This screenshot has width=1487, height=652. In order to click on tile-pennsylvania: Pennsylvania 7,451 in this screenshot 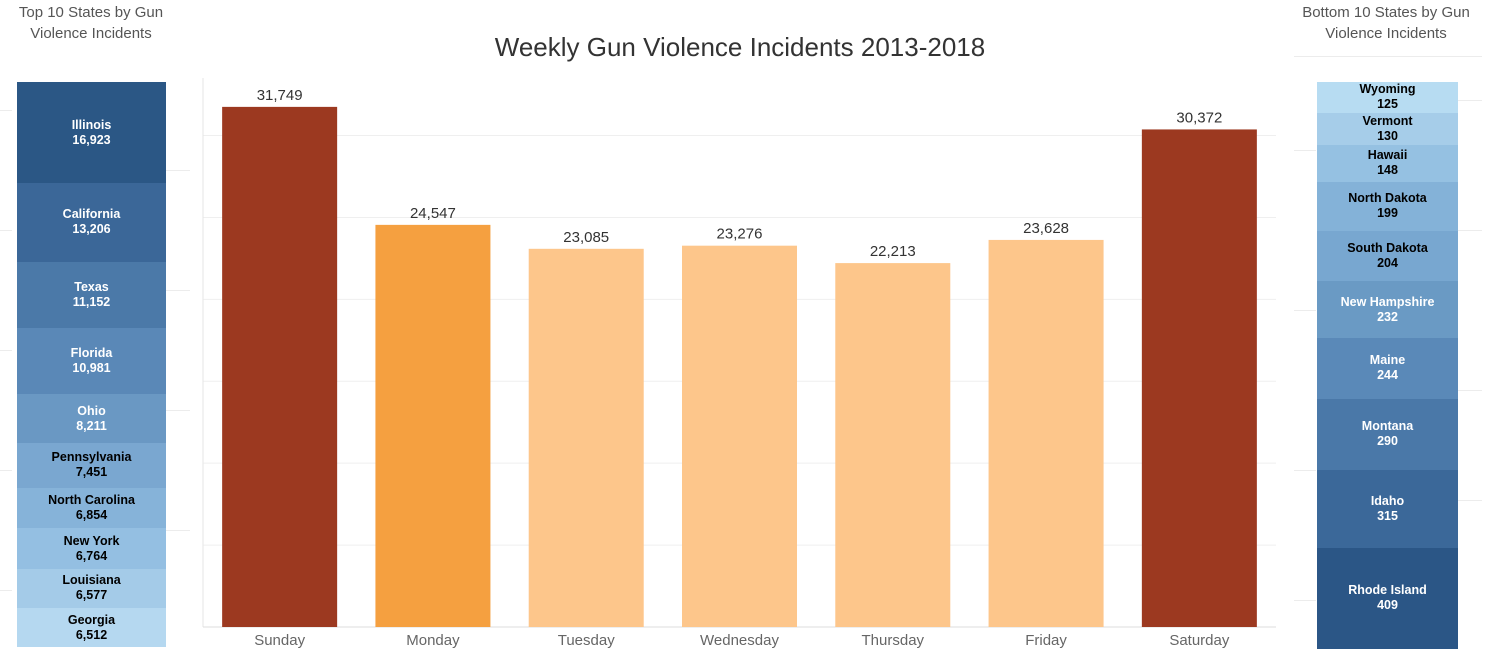, I will do `click(91, 465)`.